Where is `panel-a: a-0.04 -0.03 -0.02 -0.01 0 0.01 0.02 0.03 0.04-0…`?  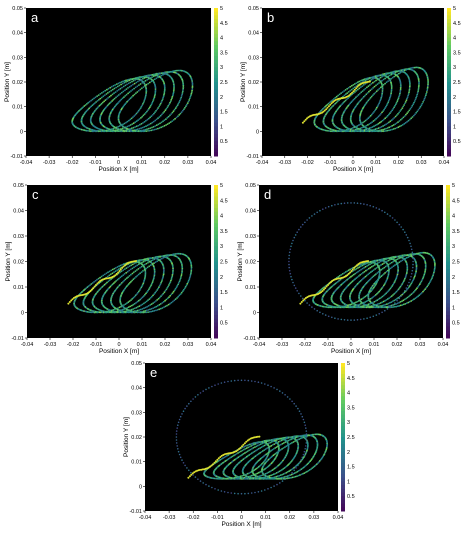
panel-a: a-0.04 -0.03 -0.02 -0.01 0 0.01 0.02 0.03 0.04-0… is located at coordinates (116, 89).